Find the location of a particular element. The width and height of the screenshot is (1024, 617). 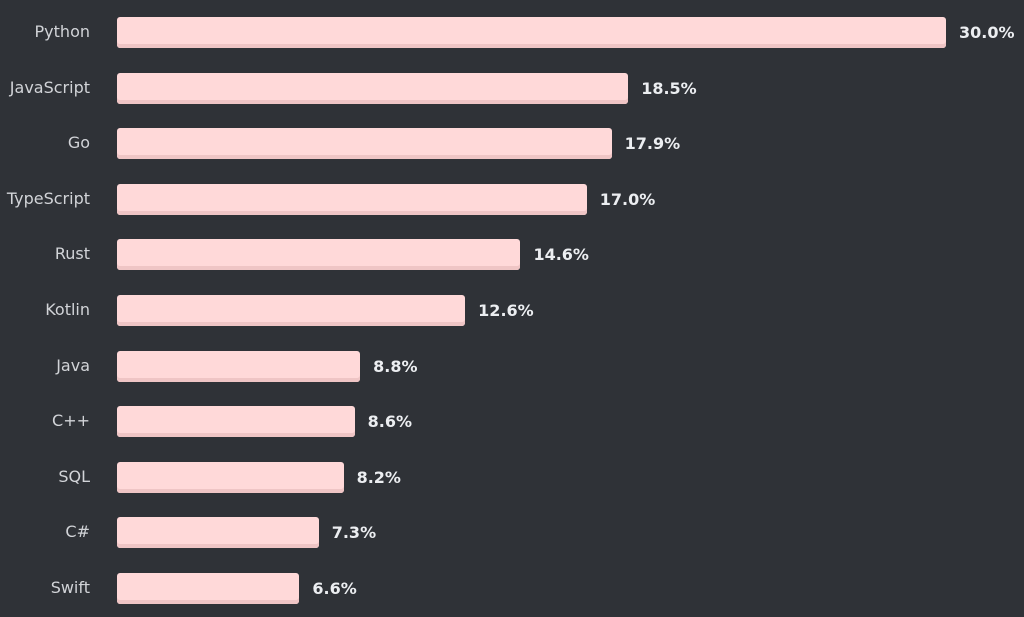

category-label: Python is located at coordinates (62, 31).